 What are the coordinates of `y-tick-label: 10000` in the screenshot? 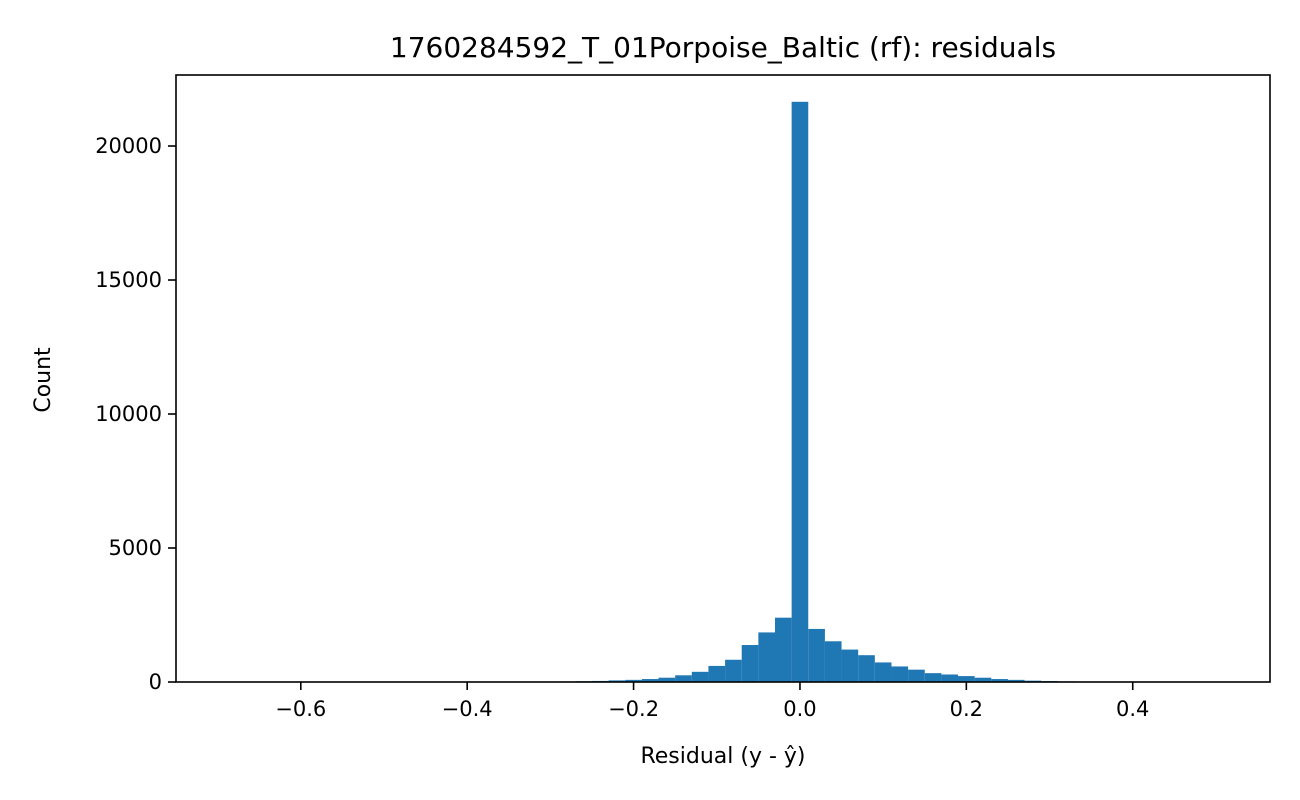 It's located at (128, 414).